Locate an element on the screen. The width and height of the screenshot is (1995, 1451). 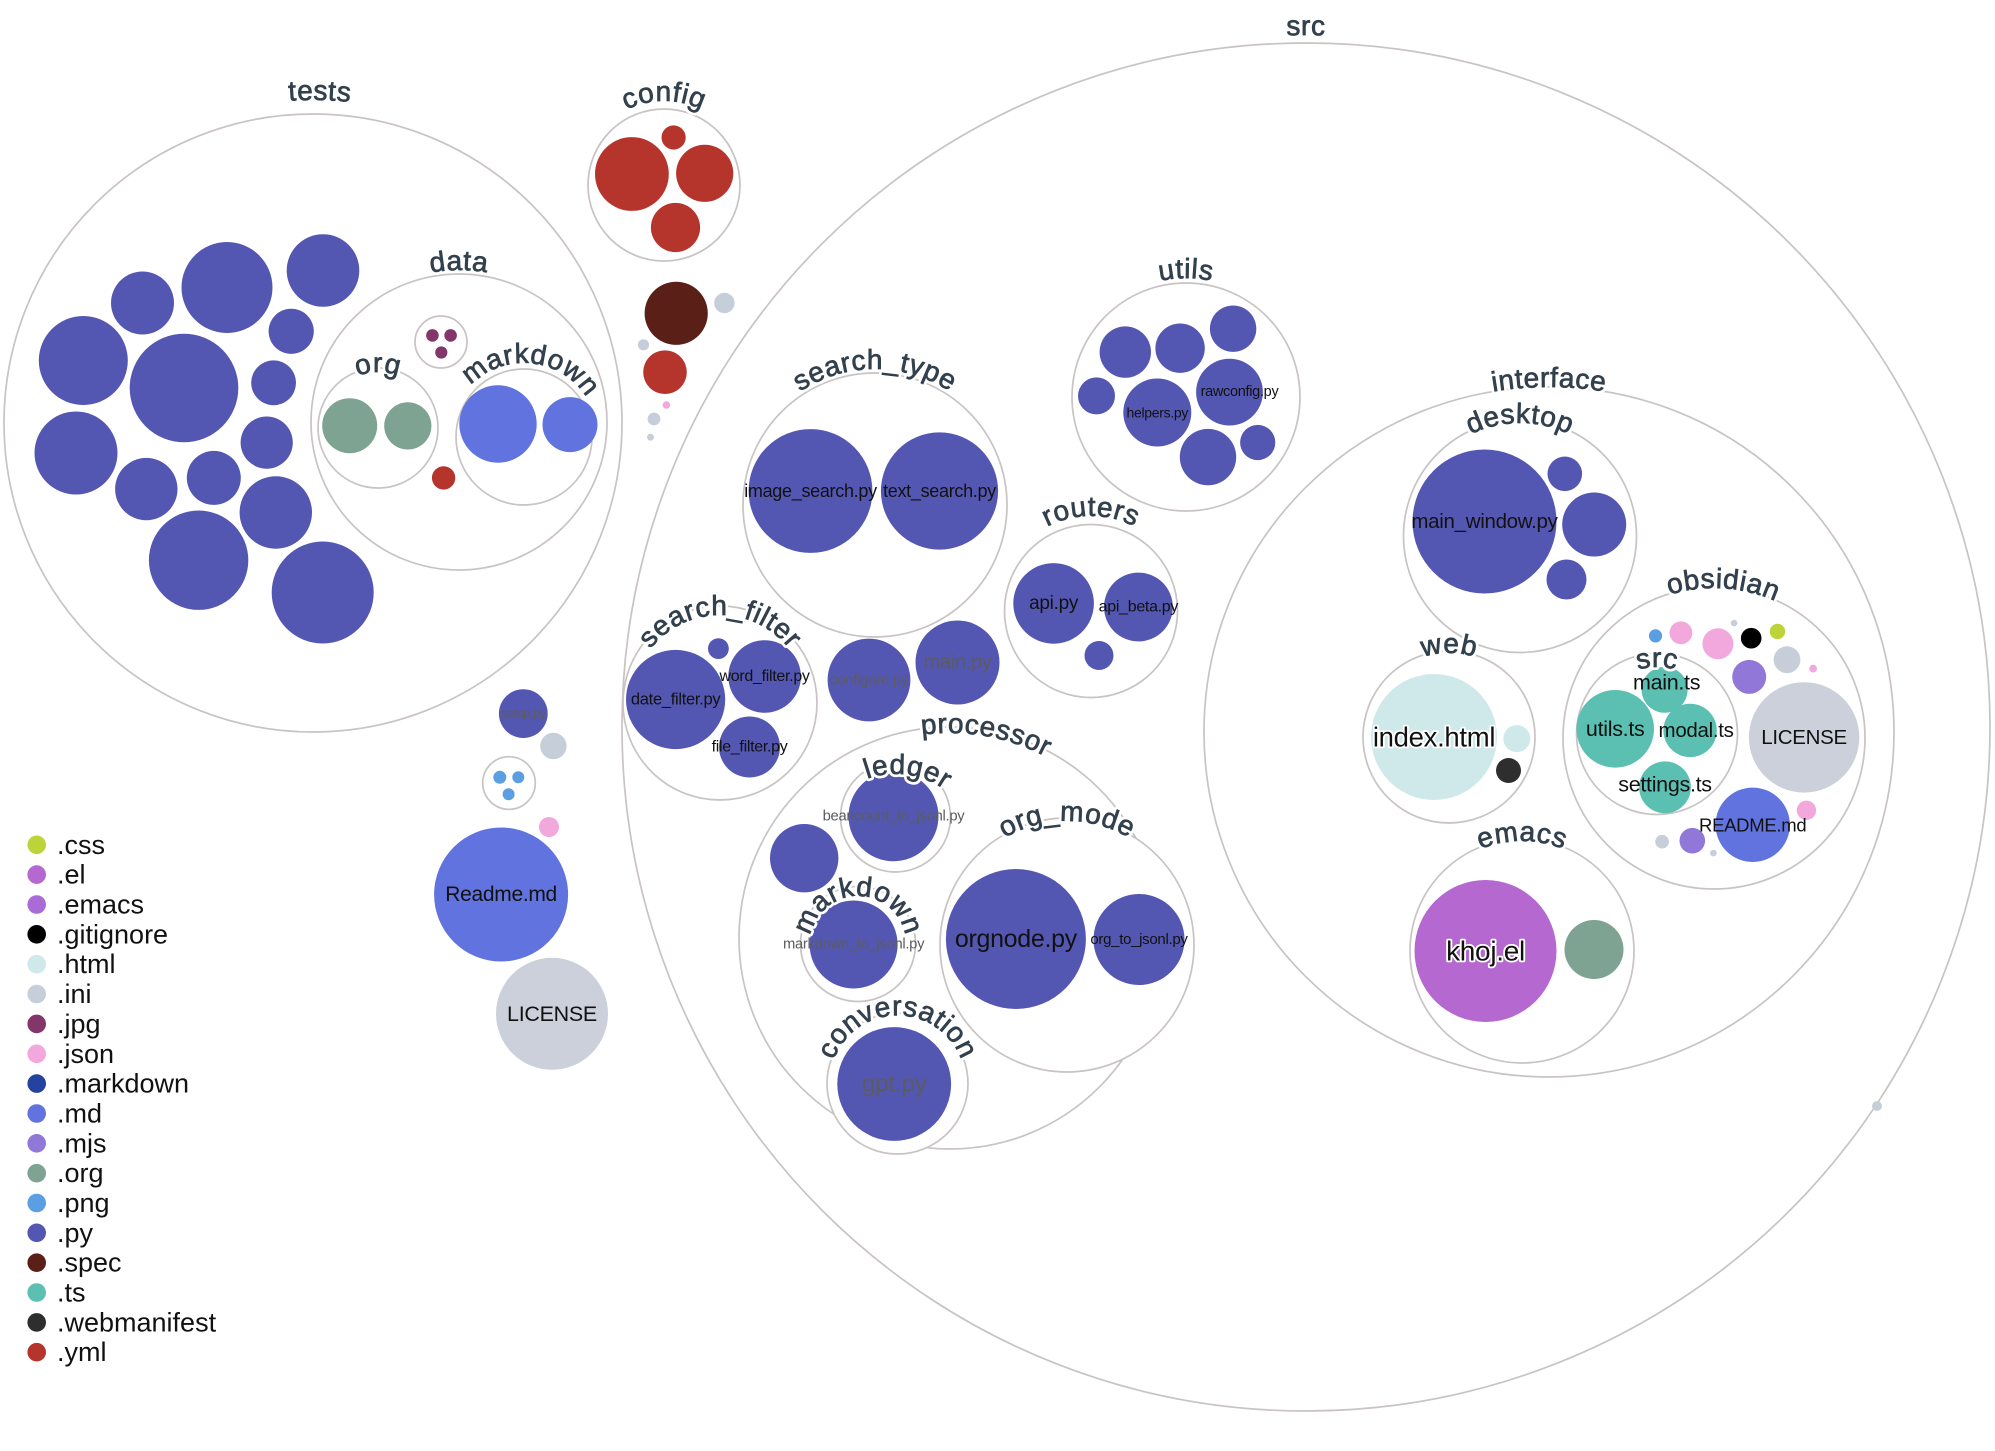
svg-text: markdown_to_jsonl.py is located at coordinates (854, 945).